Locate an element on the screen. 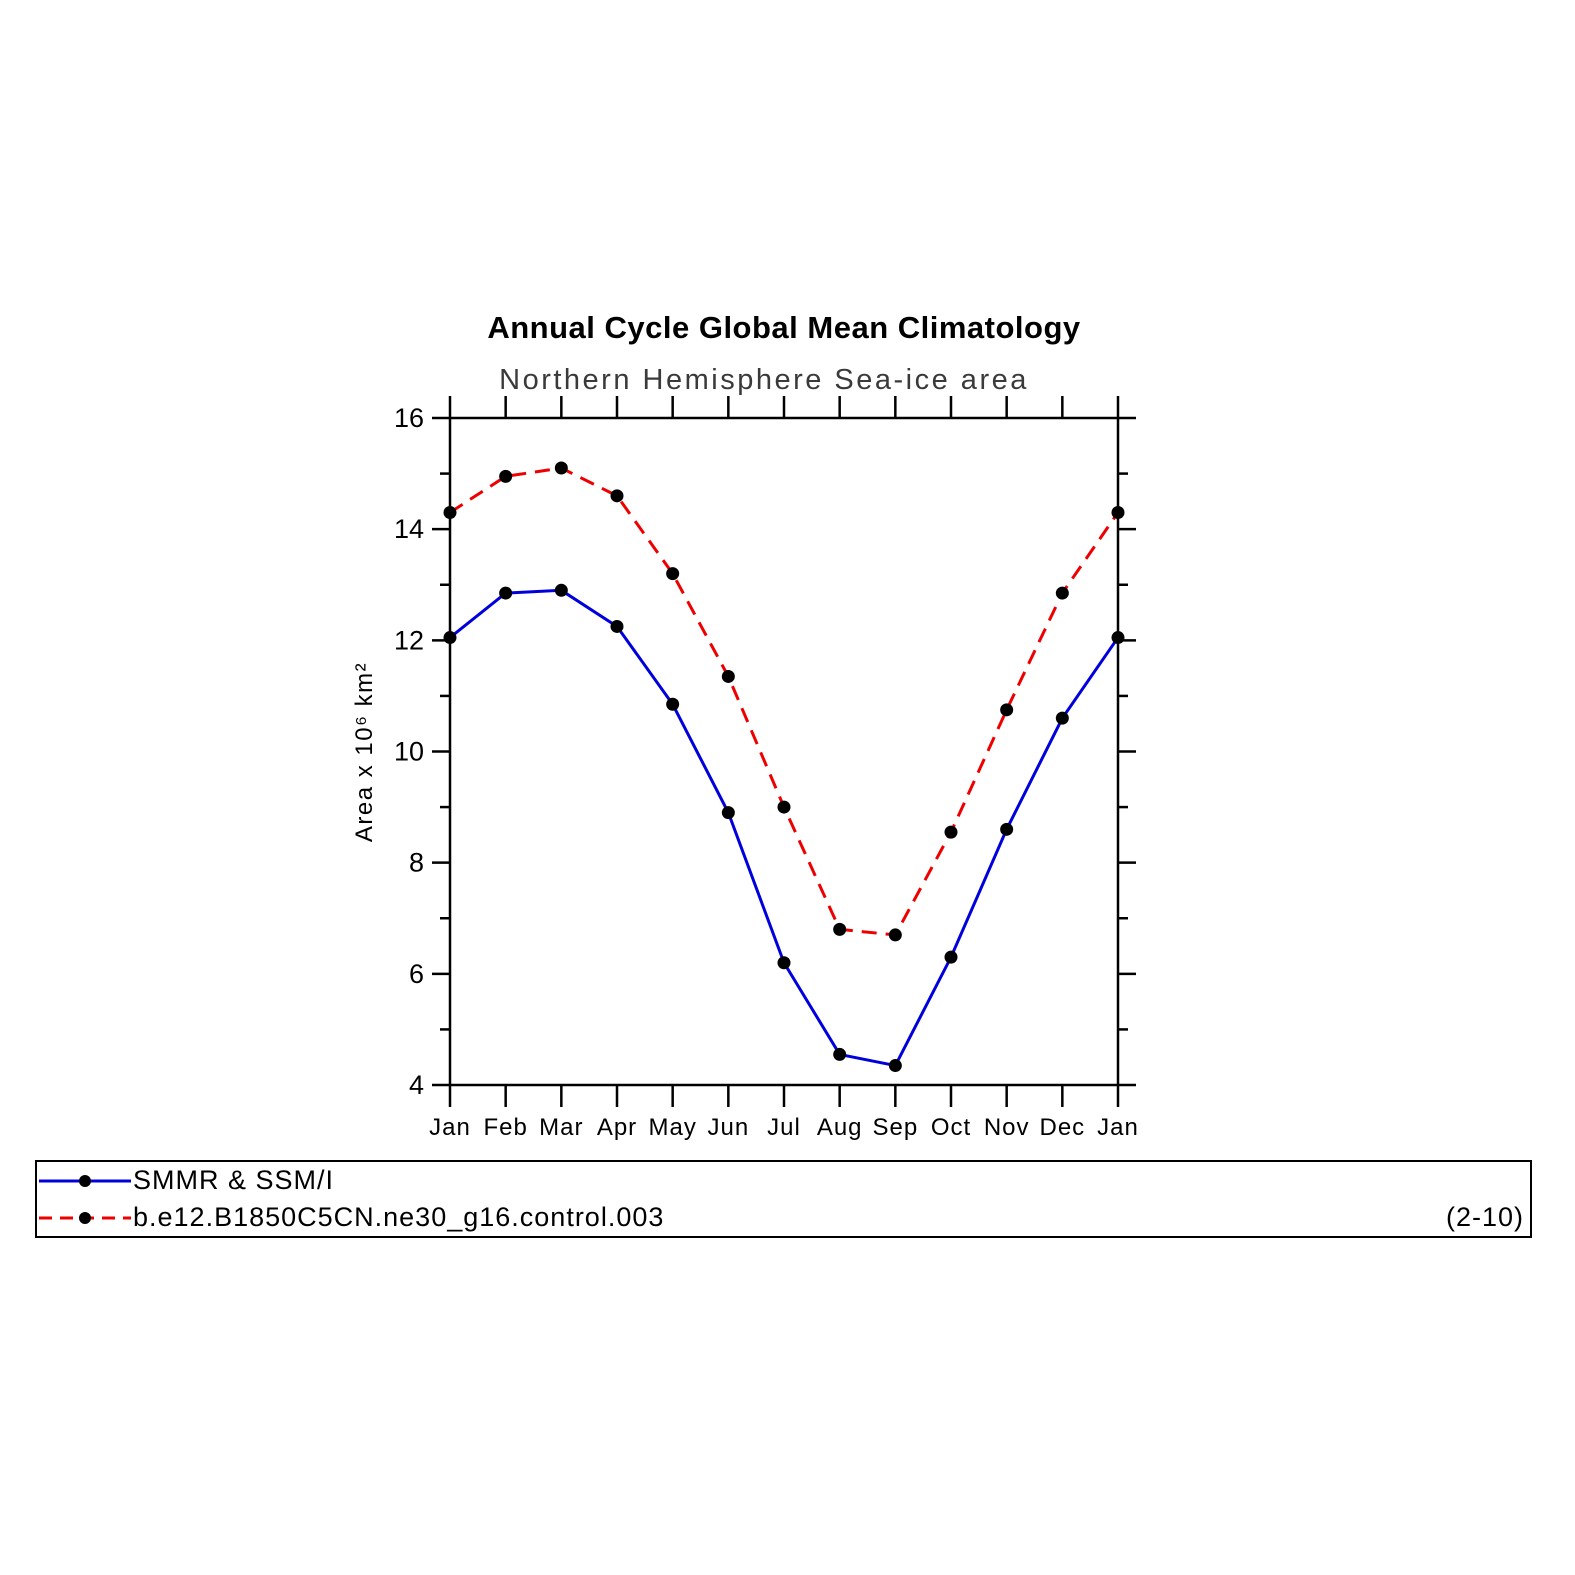 The image size is (1575, 1575). x-tick-label: Aug is located at coordinates (840, 1127).